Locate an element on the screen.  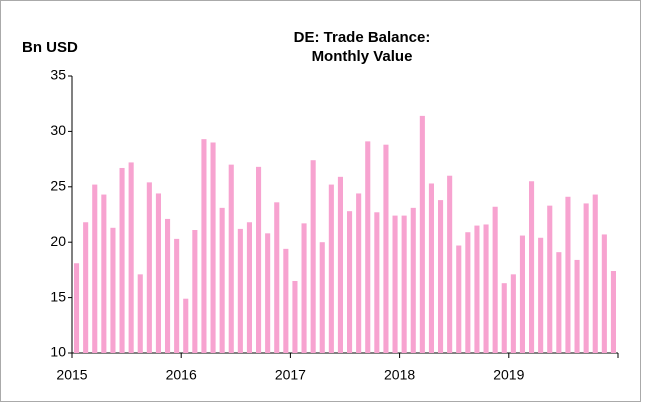
x-tick-label: 2017 is located at coordinates (290, 375).